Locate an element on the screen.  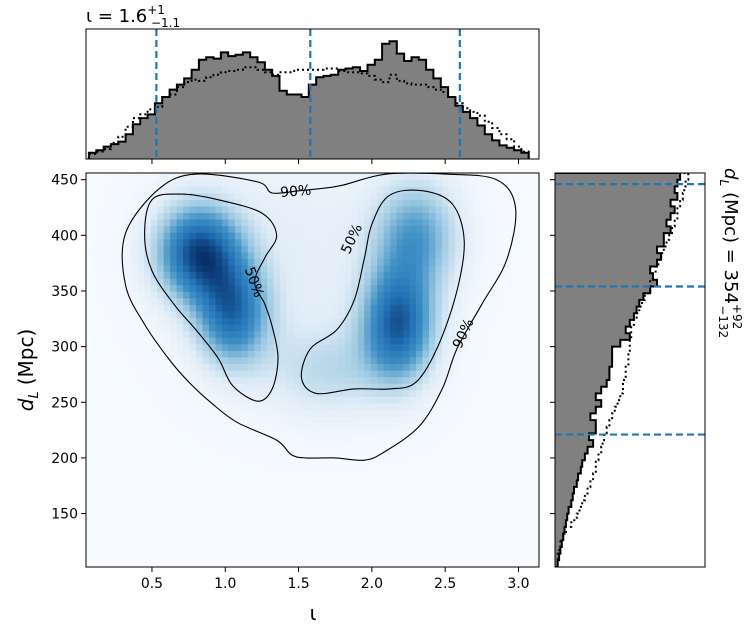
y-tick-label: 450 is located at coordinates (64, 181).